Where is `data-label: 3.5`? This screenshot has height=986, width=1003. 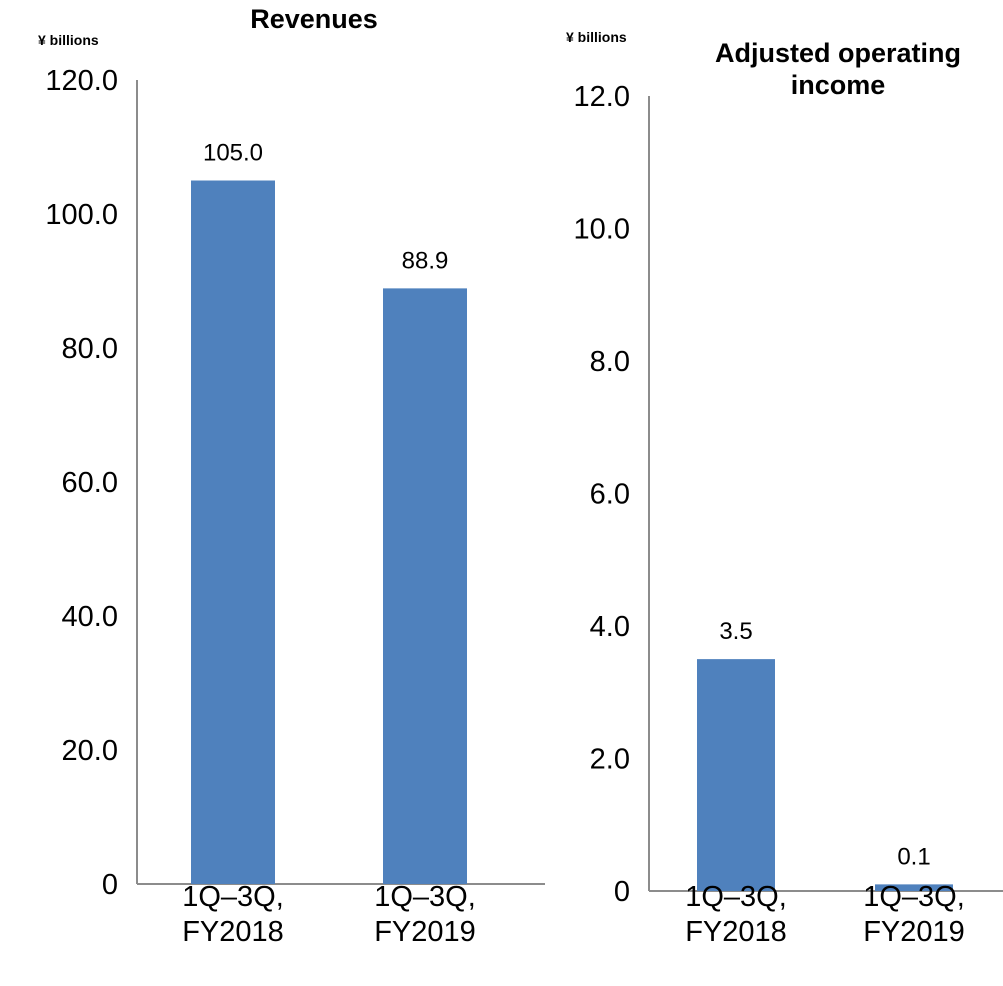
data-label: 3.5 is located at coordinates (735, 631).